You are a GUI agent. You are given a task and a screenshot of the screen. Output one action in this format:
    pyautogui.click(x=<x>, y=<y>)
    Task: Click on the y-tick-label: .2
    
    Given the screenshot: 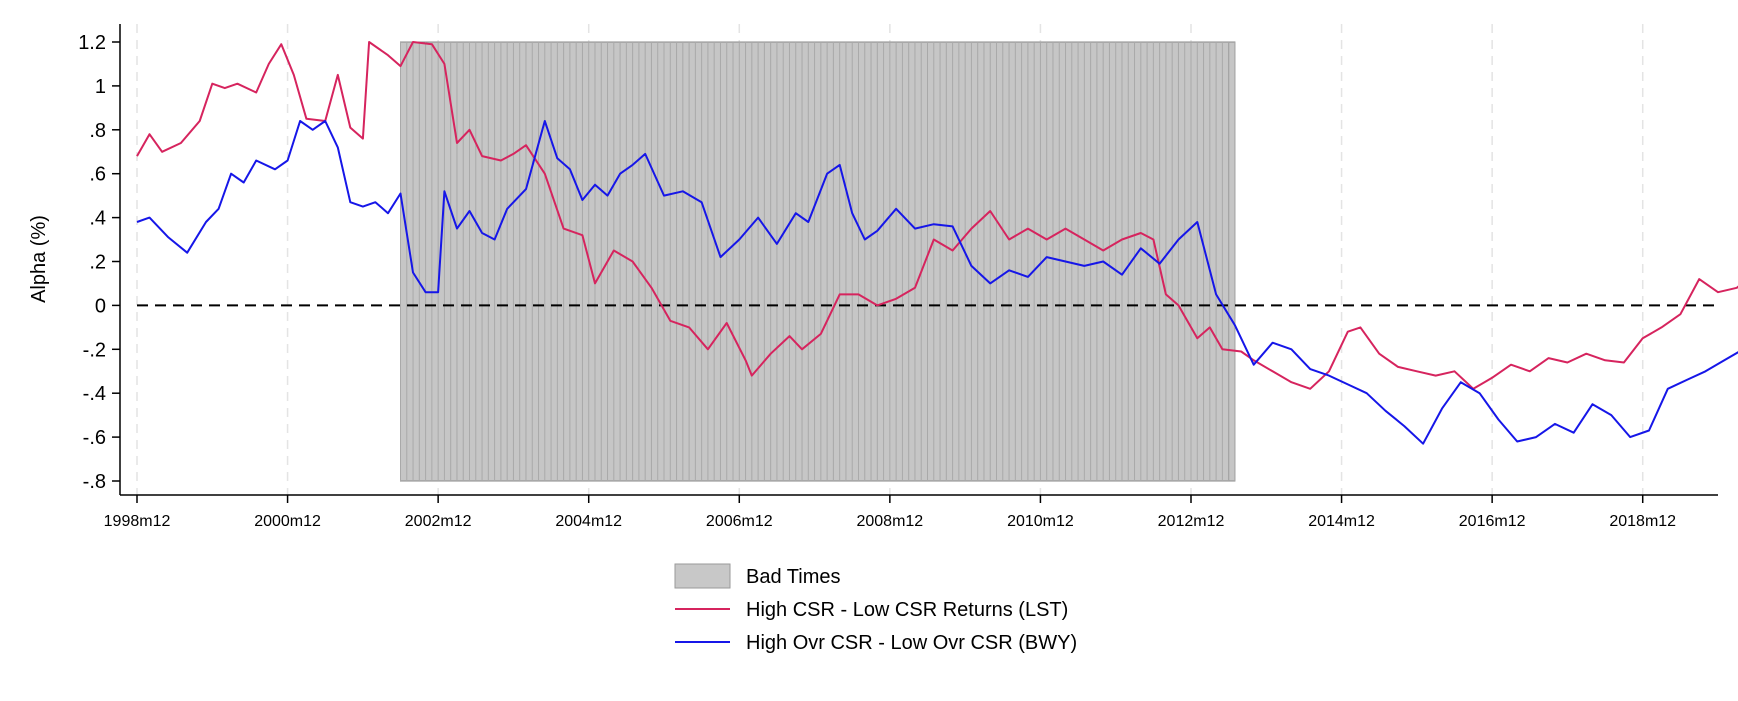 What is the action you would take?
    pyautogui.click(x=97, y=263)
    